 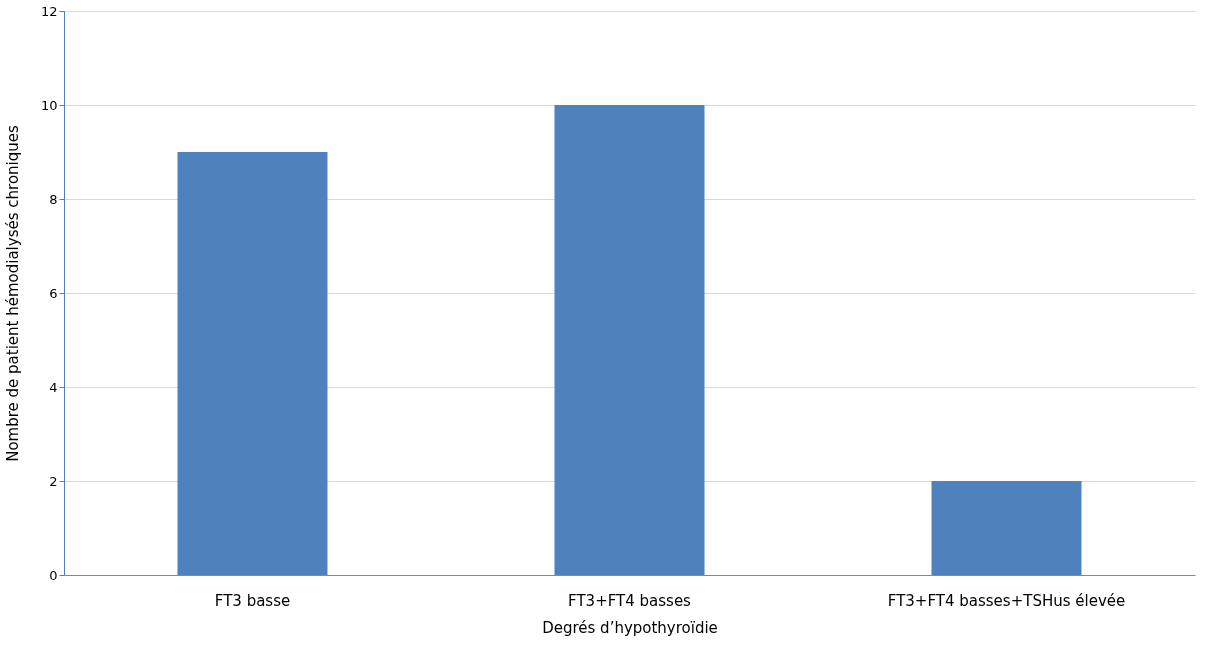 What do you see at coordinates (53, 199) in the screenshot?
I see `y-tick-label: 8` at bounding box center [53, 199].